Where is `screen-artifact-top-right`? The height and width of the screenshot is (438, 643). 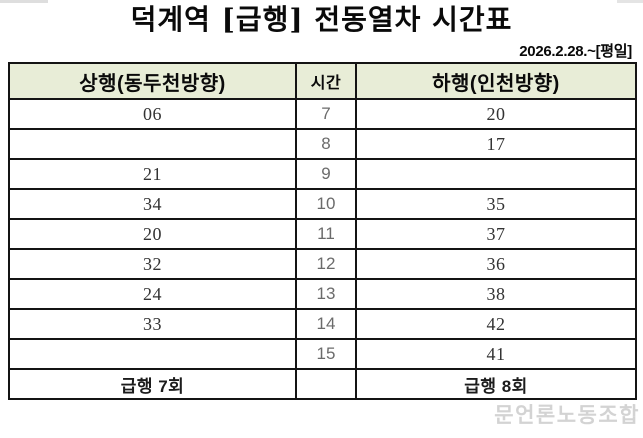 screen-artifact-top-right is located at coordinates (630, 1).